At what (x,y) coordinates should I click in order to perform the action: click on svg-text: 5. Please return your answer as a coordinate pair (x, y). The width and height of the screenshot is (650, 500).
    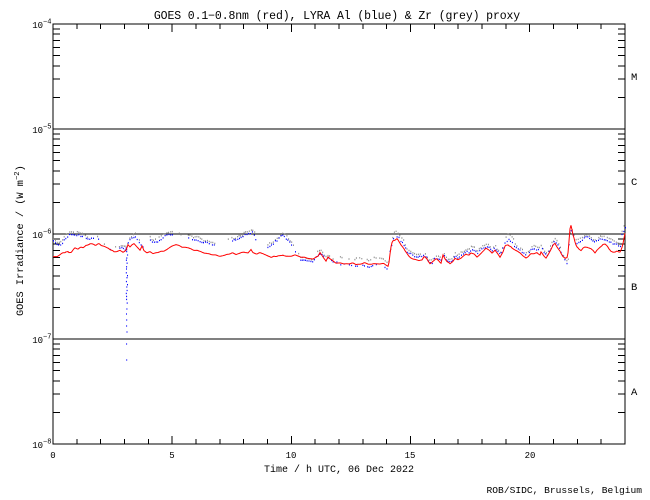
    Looking at the image, I should click on (171, 456).